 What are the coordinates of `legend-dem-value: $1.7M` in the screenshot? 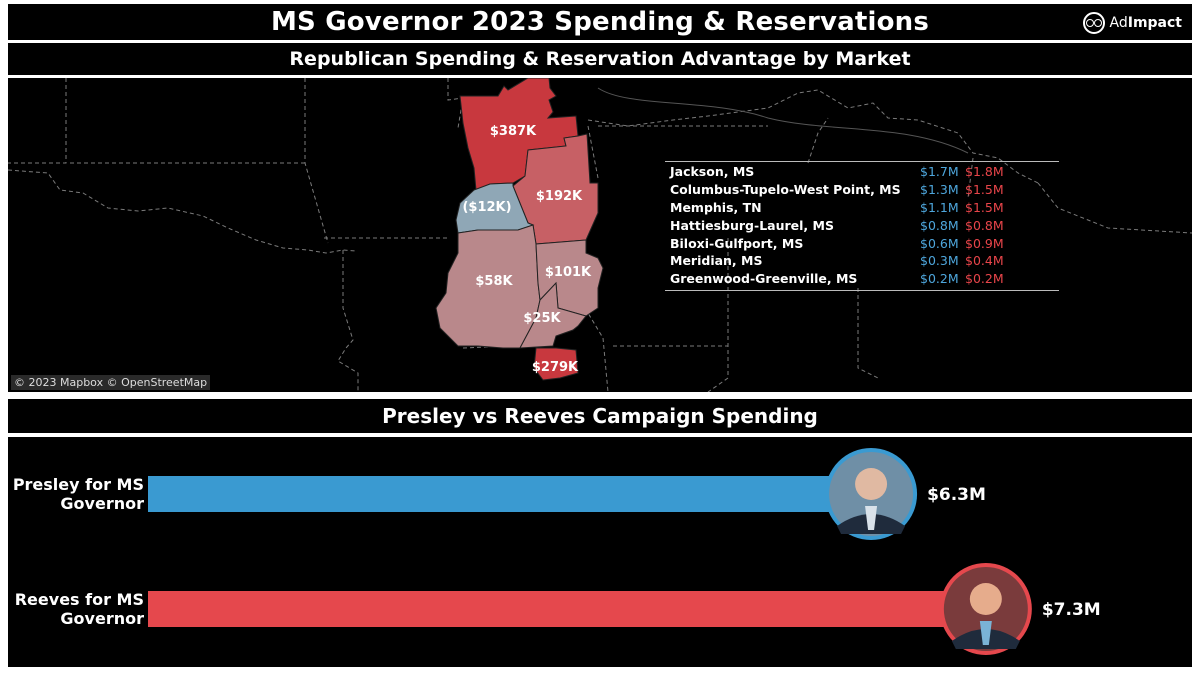 It's located at (939, 172).